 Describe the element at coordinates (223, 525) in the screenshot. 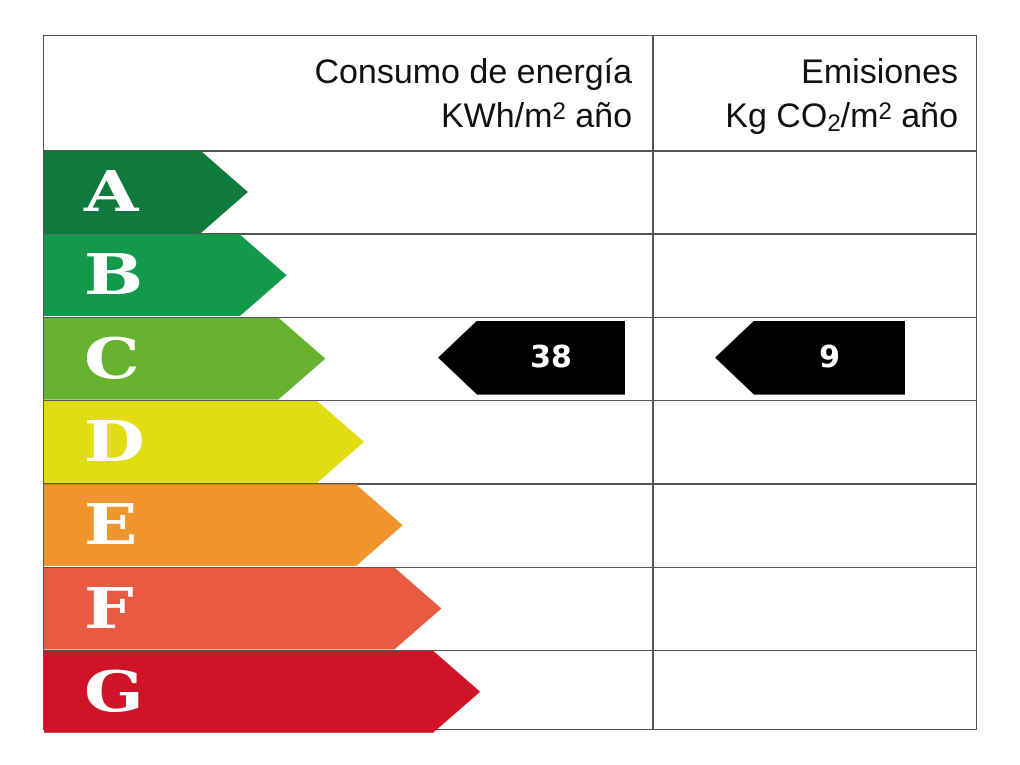

I see `energy-class-e-arrow: E` at that location.